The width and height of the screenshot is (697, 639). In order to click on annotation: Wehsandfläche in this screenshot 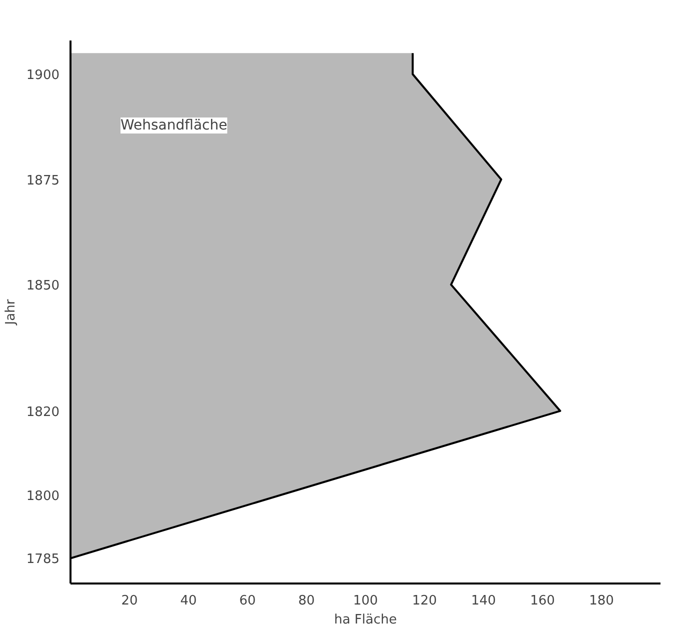, I will do `click(174, 126)`.